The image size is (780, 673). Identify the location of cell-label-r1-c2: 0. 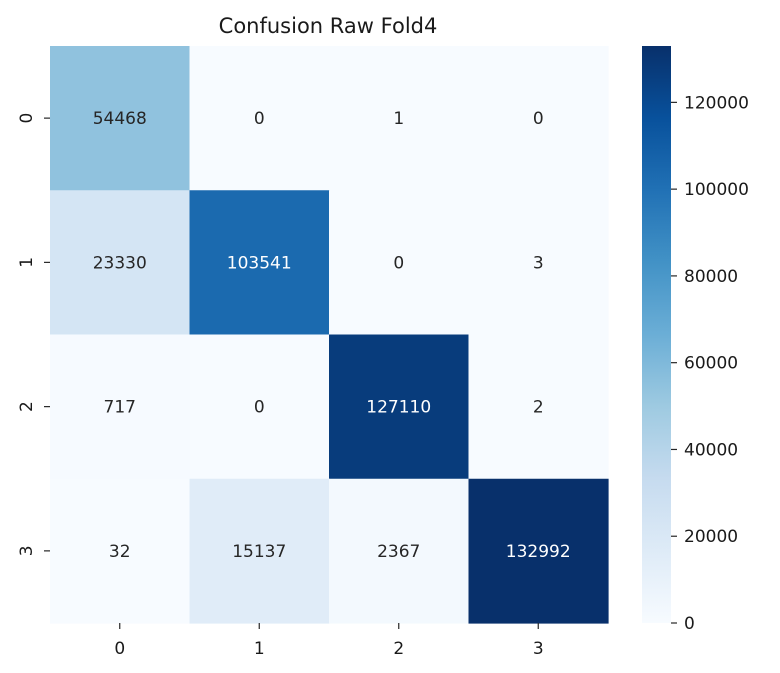
(398, 263).